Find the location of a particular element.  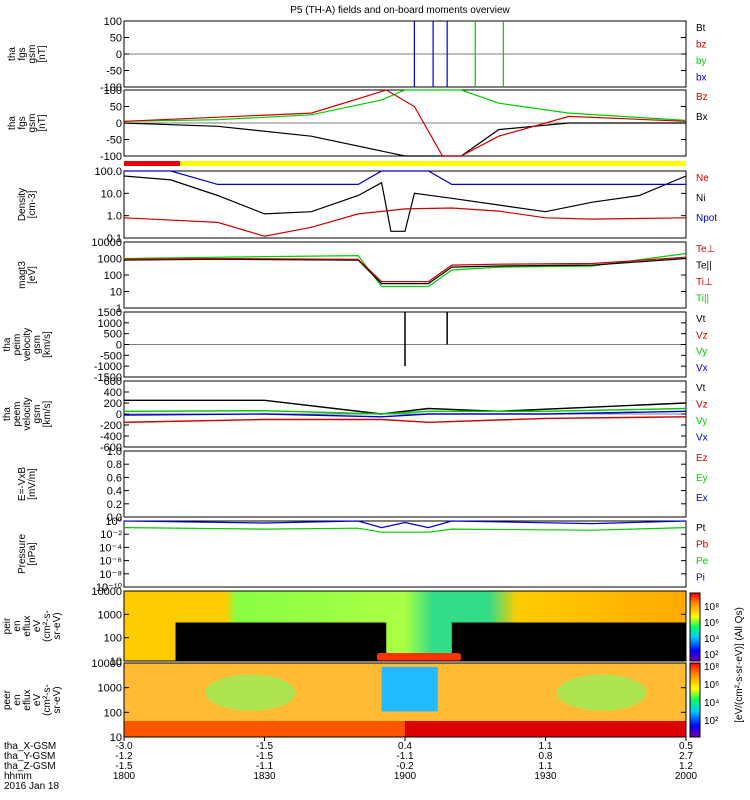

y-axis-label: tha peem velocity gsm [km/s] is located at coordinates (27, 413).